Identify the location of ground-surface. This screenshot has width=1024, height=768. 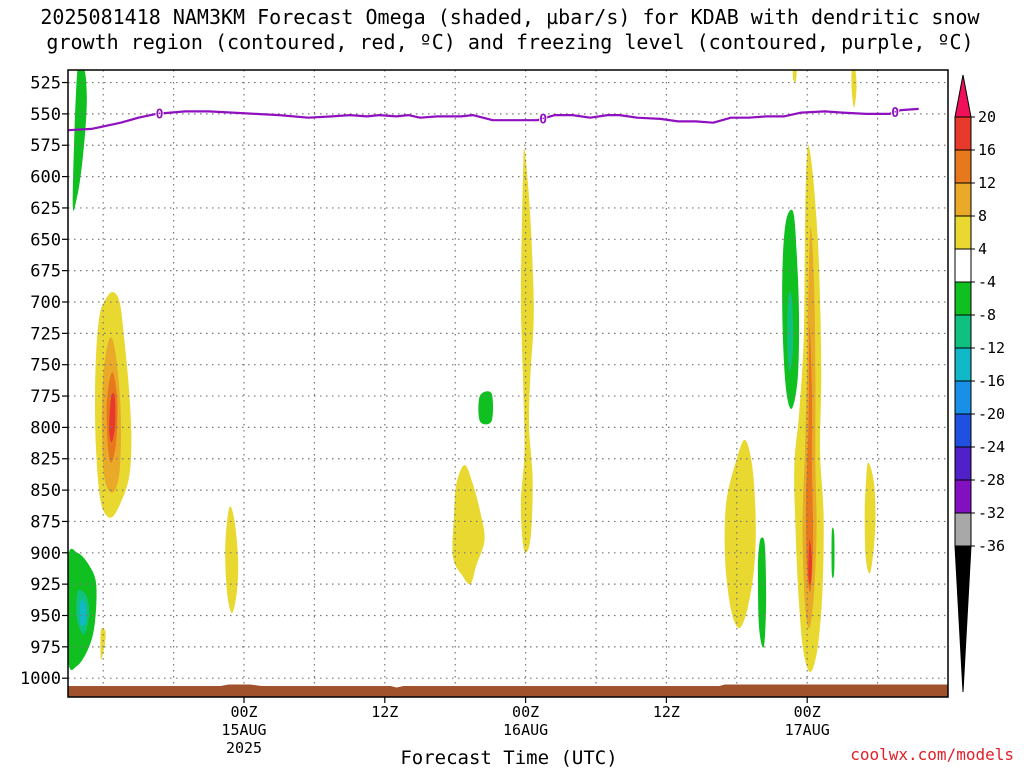
(508, 690).